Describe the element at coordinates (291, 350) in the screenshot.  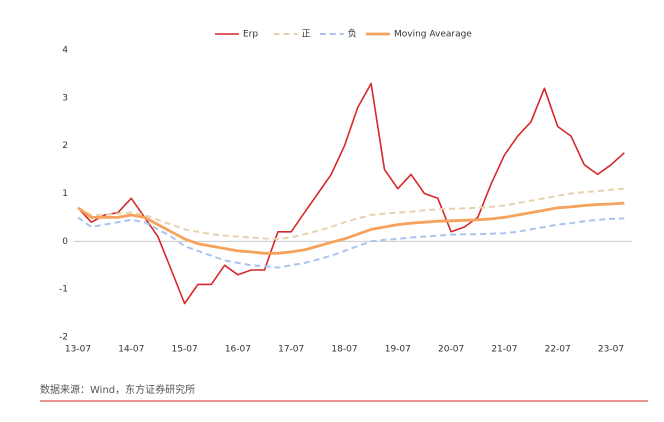
I see `x-tick-label: 17-07` at that location.